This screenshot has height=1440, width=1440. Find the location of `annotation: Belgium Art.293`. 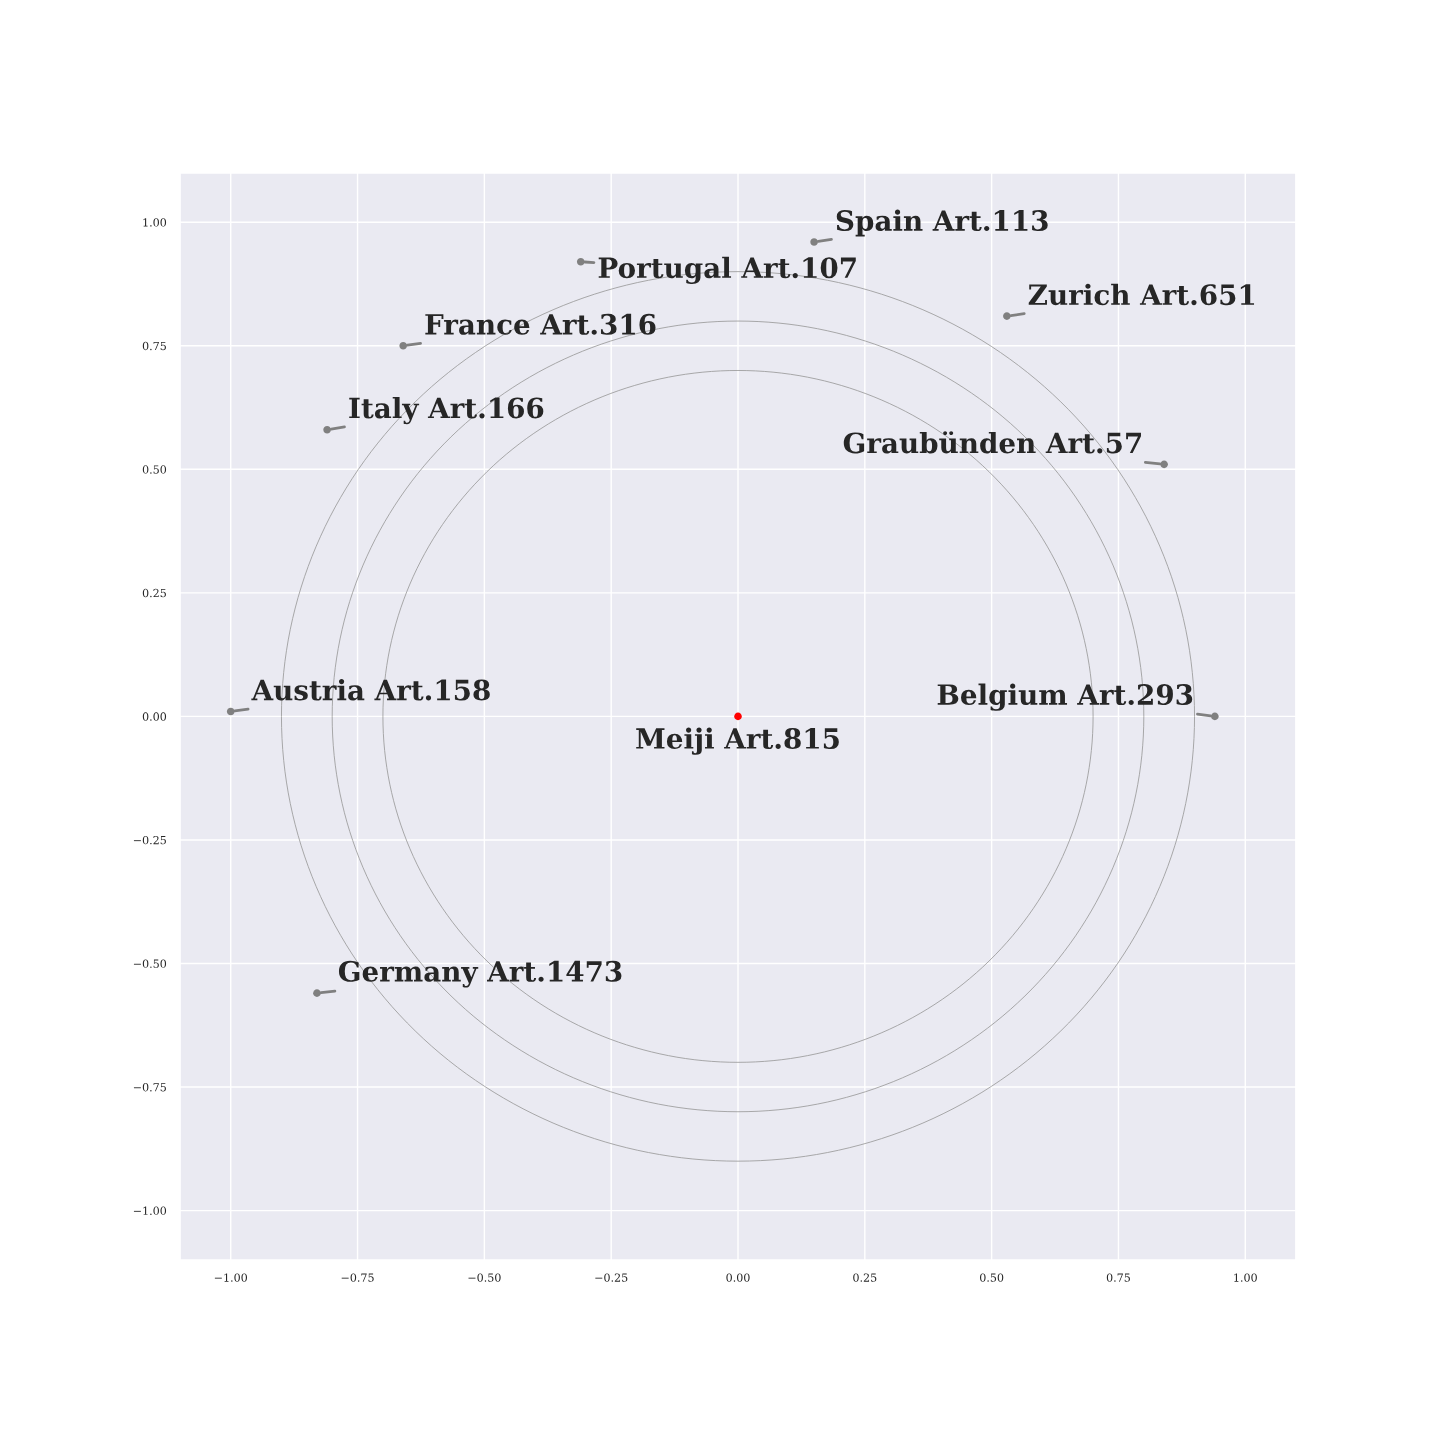

annotation: Belgium Art.293 is located at coordinates (1065, 697).